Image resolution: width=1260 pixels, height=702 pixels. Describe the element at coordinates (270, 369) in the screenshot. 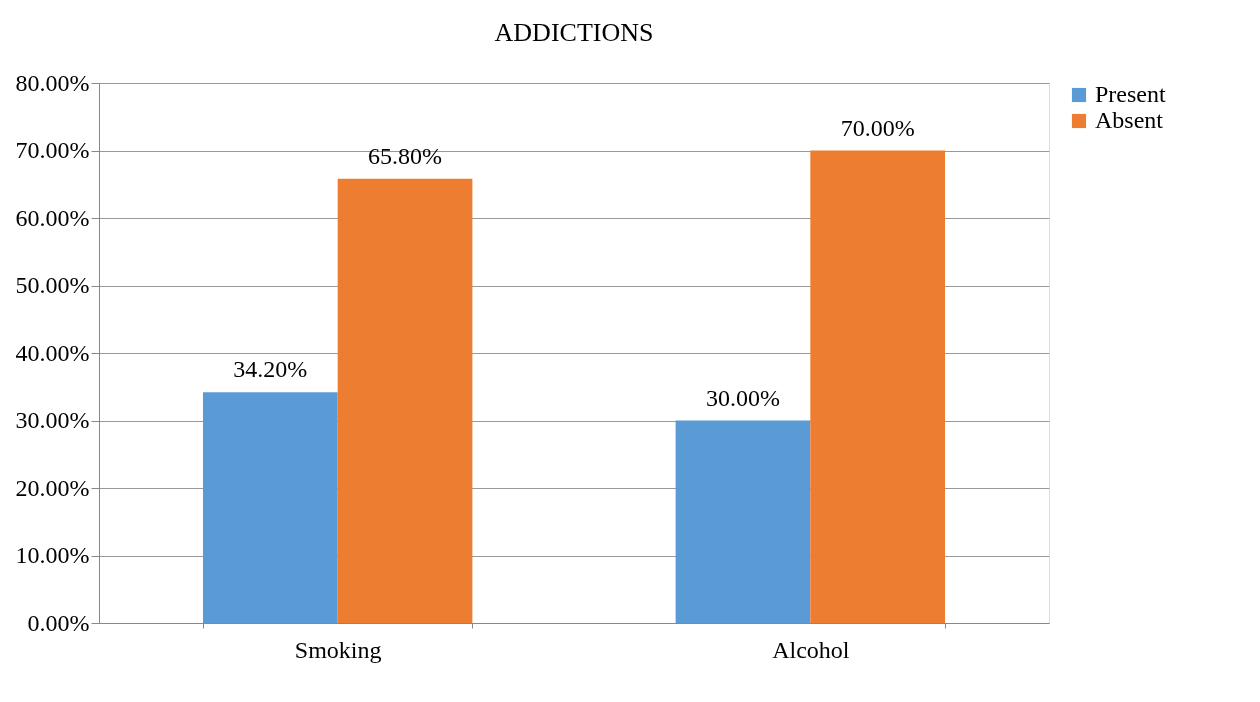

I see `data-label: 34.20%` at that location.